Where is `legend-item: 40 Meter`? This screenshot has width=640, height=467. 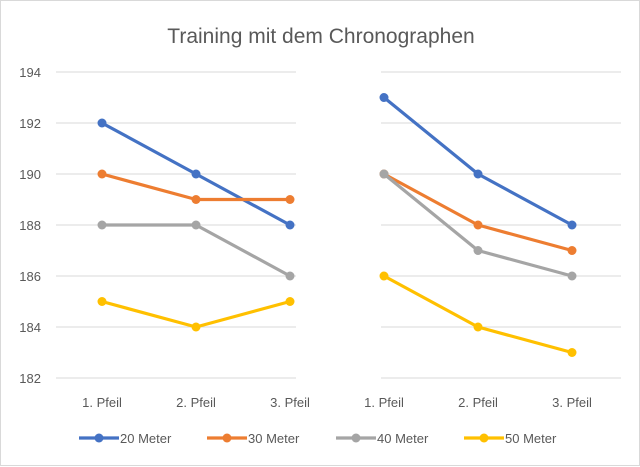
legend-item: 40 Meter is located at coordinates (382, 438).